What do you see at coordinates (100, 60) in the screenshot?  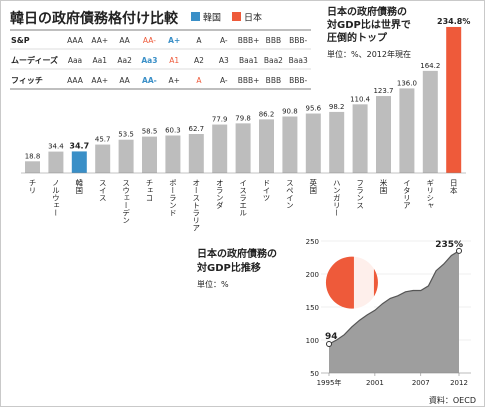 I see `rating-grade: Aa1` at bounding box center [100, 60].